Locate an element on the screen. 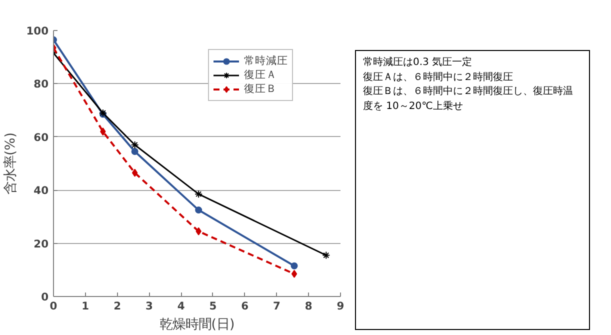 Image resolution: width=611 pixels, height=335 pixels. x-tick-label: 6 is located at coordinates (245, 306).